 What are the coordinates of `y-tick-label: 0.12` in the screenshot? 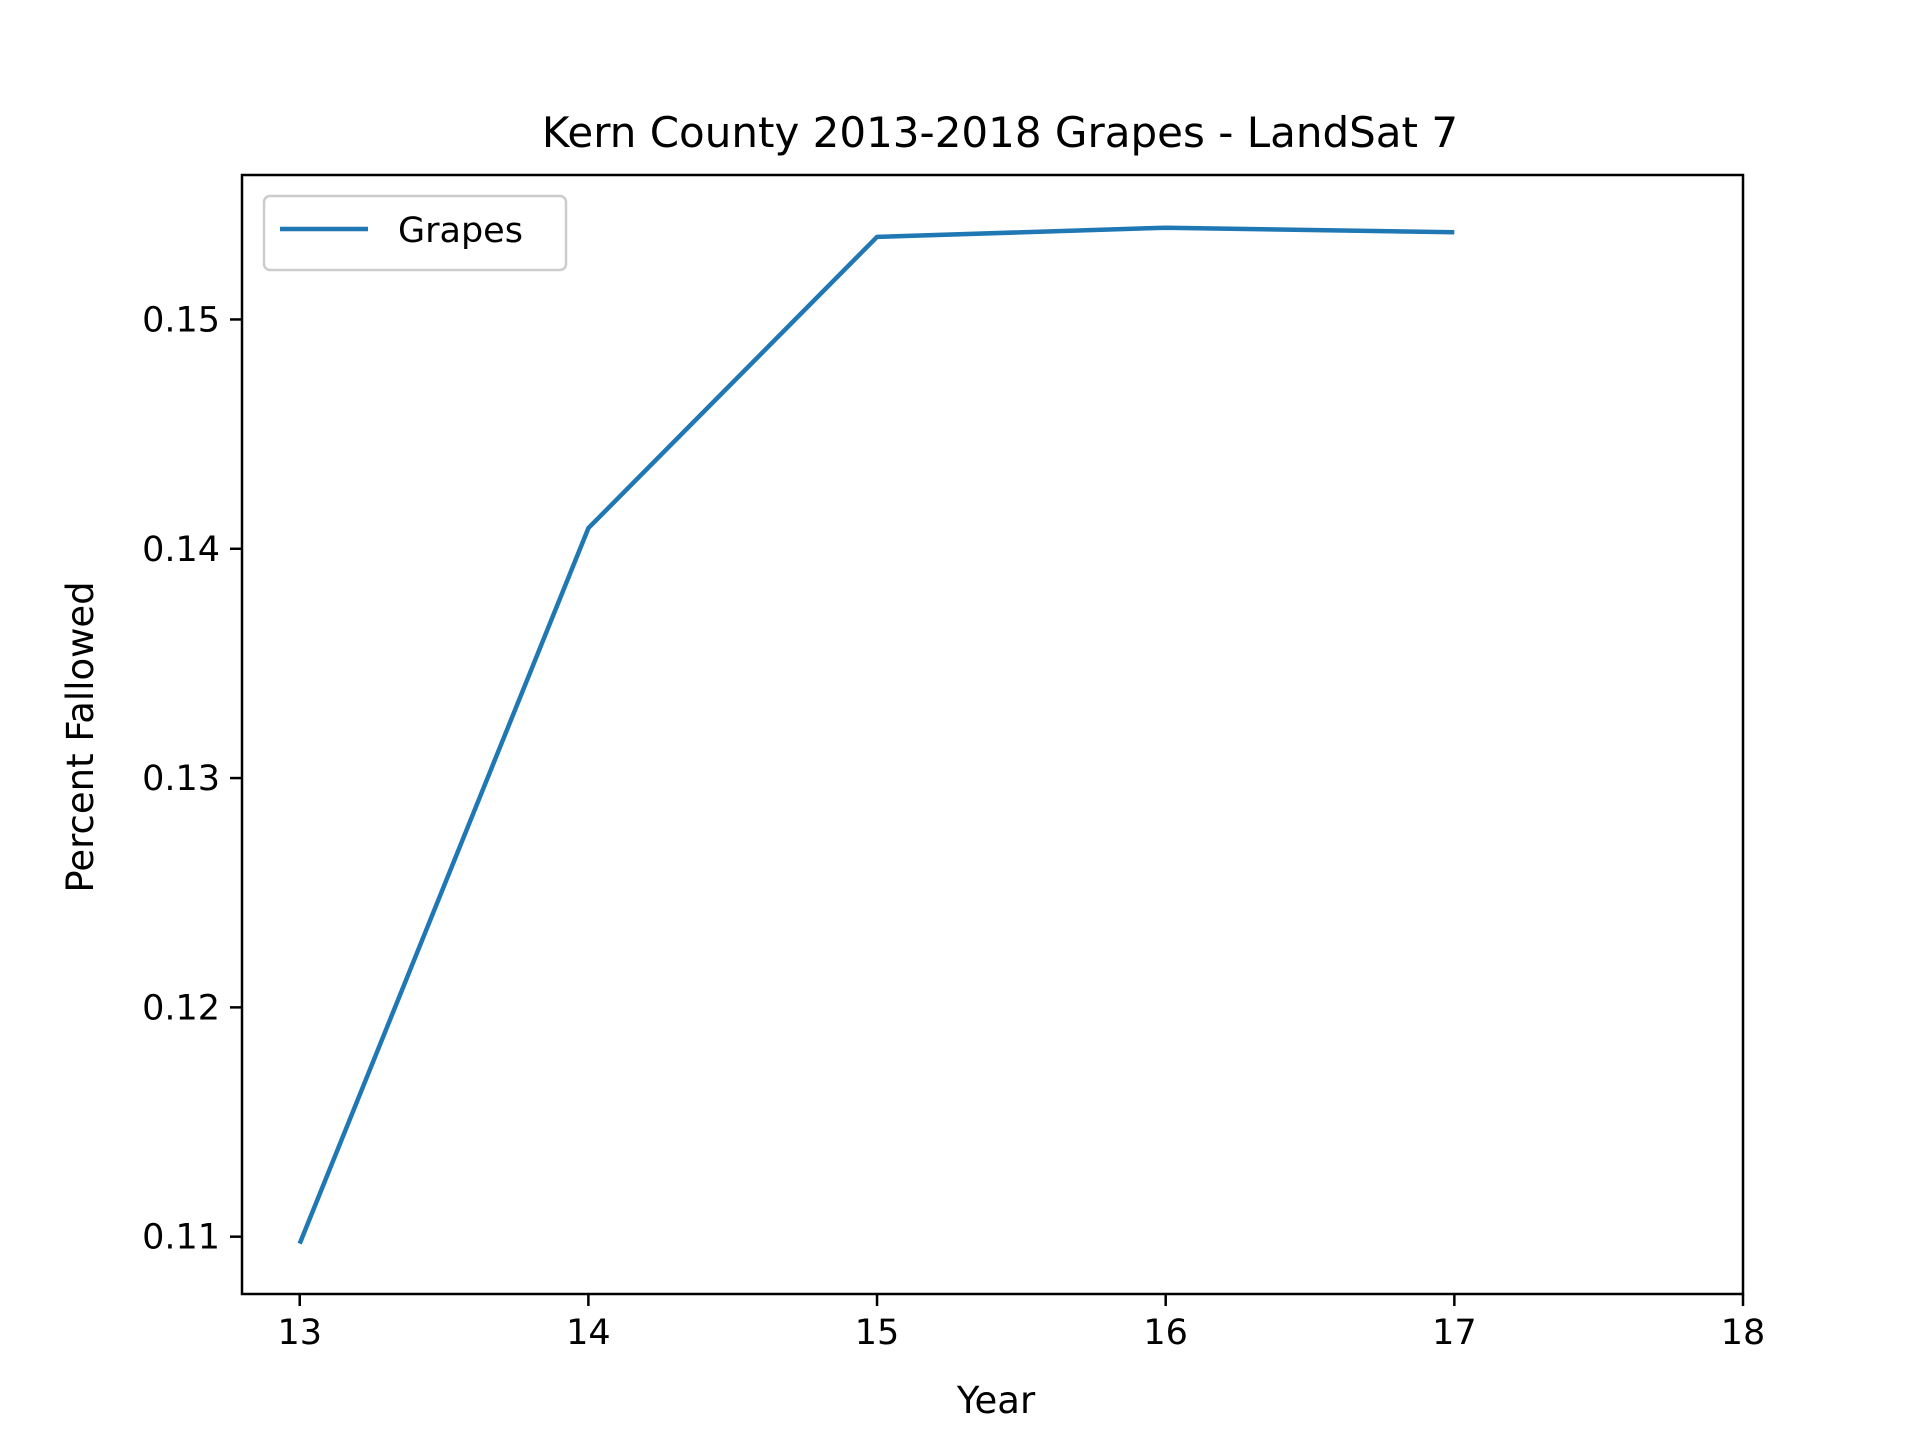 It's located at (181, 1008).